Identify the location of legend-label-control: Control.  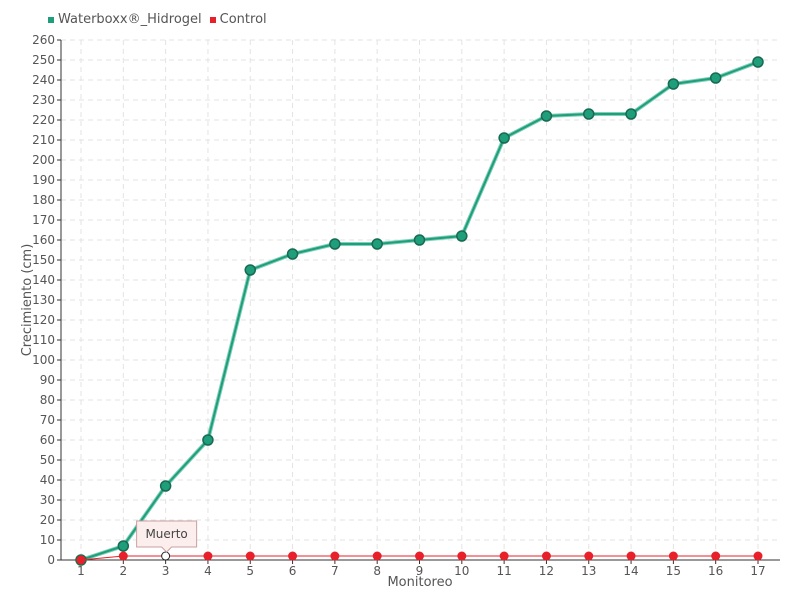
(243, 19).